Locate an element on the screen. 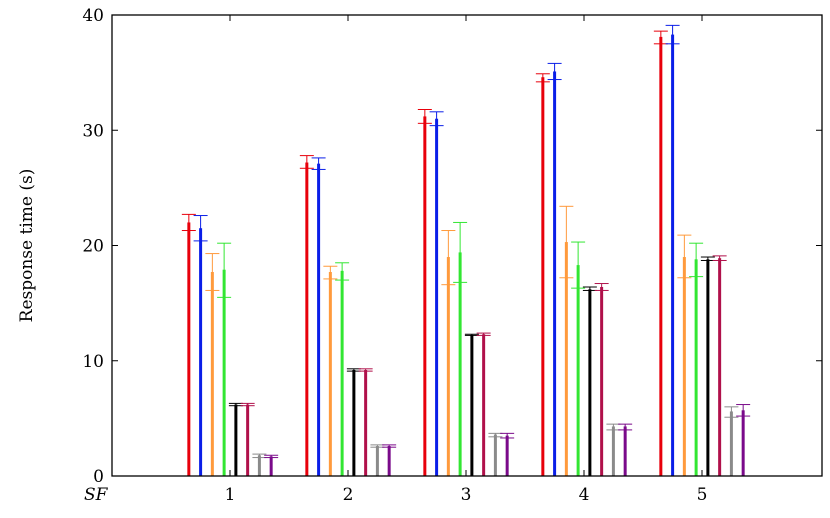 This screenshot has width=830, height=518. x-tick-label: 3 is located at coordinates (466, 495).